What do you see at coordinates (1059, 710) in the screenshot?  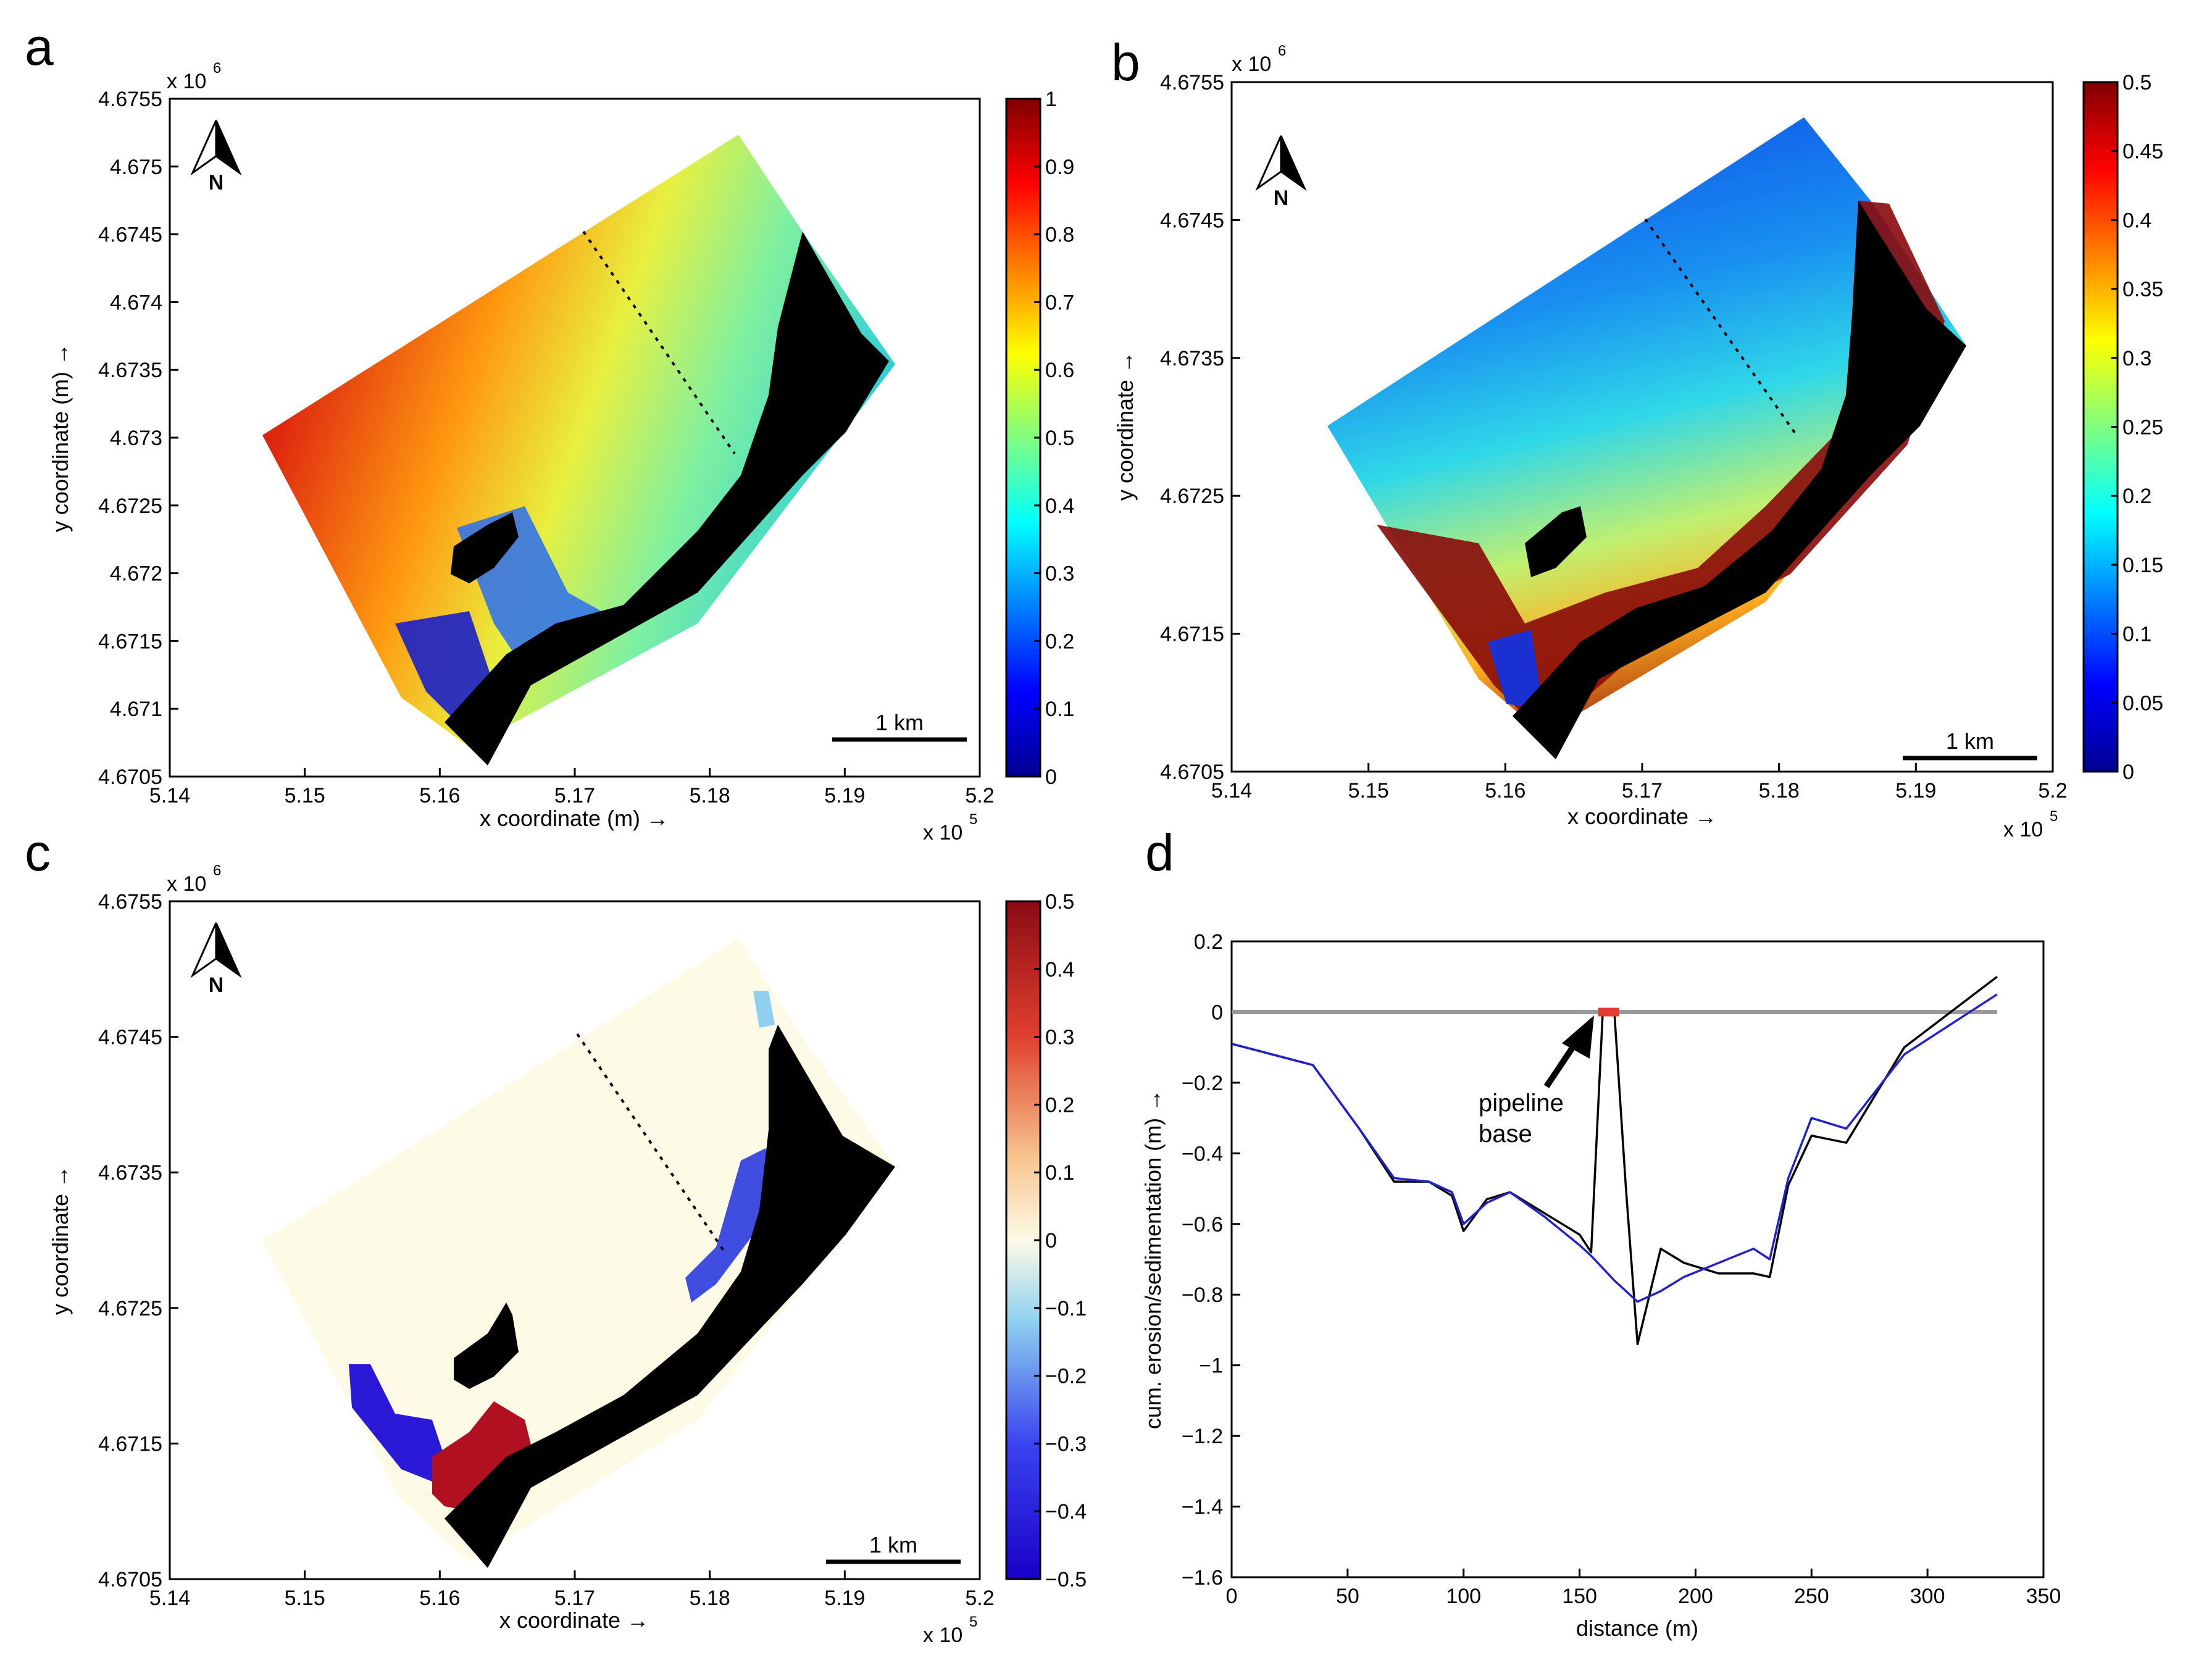 I see `colorbar-tick-label: 0.1` at bounding box center [1059, 710].